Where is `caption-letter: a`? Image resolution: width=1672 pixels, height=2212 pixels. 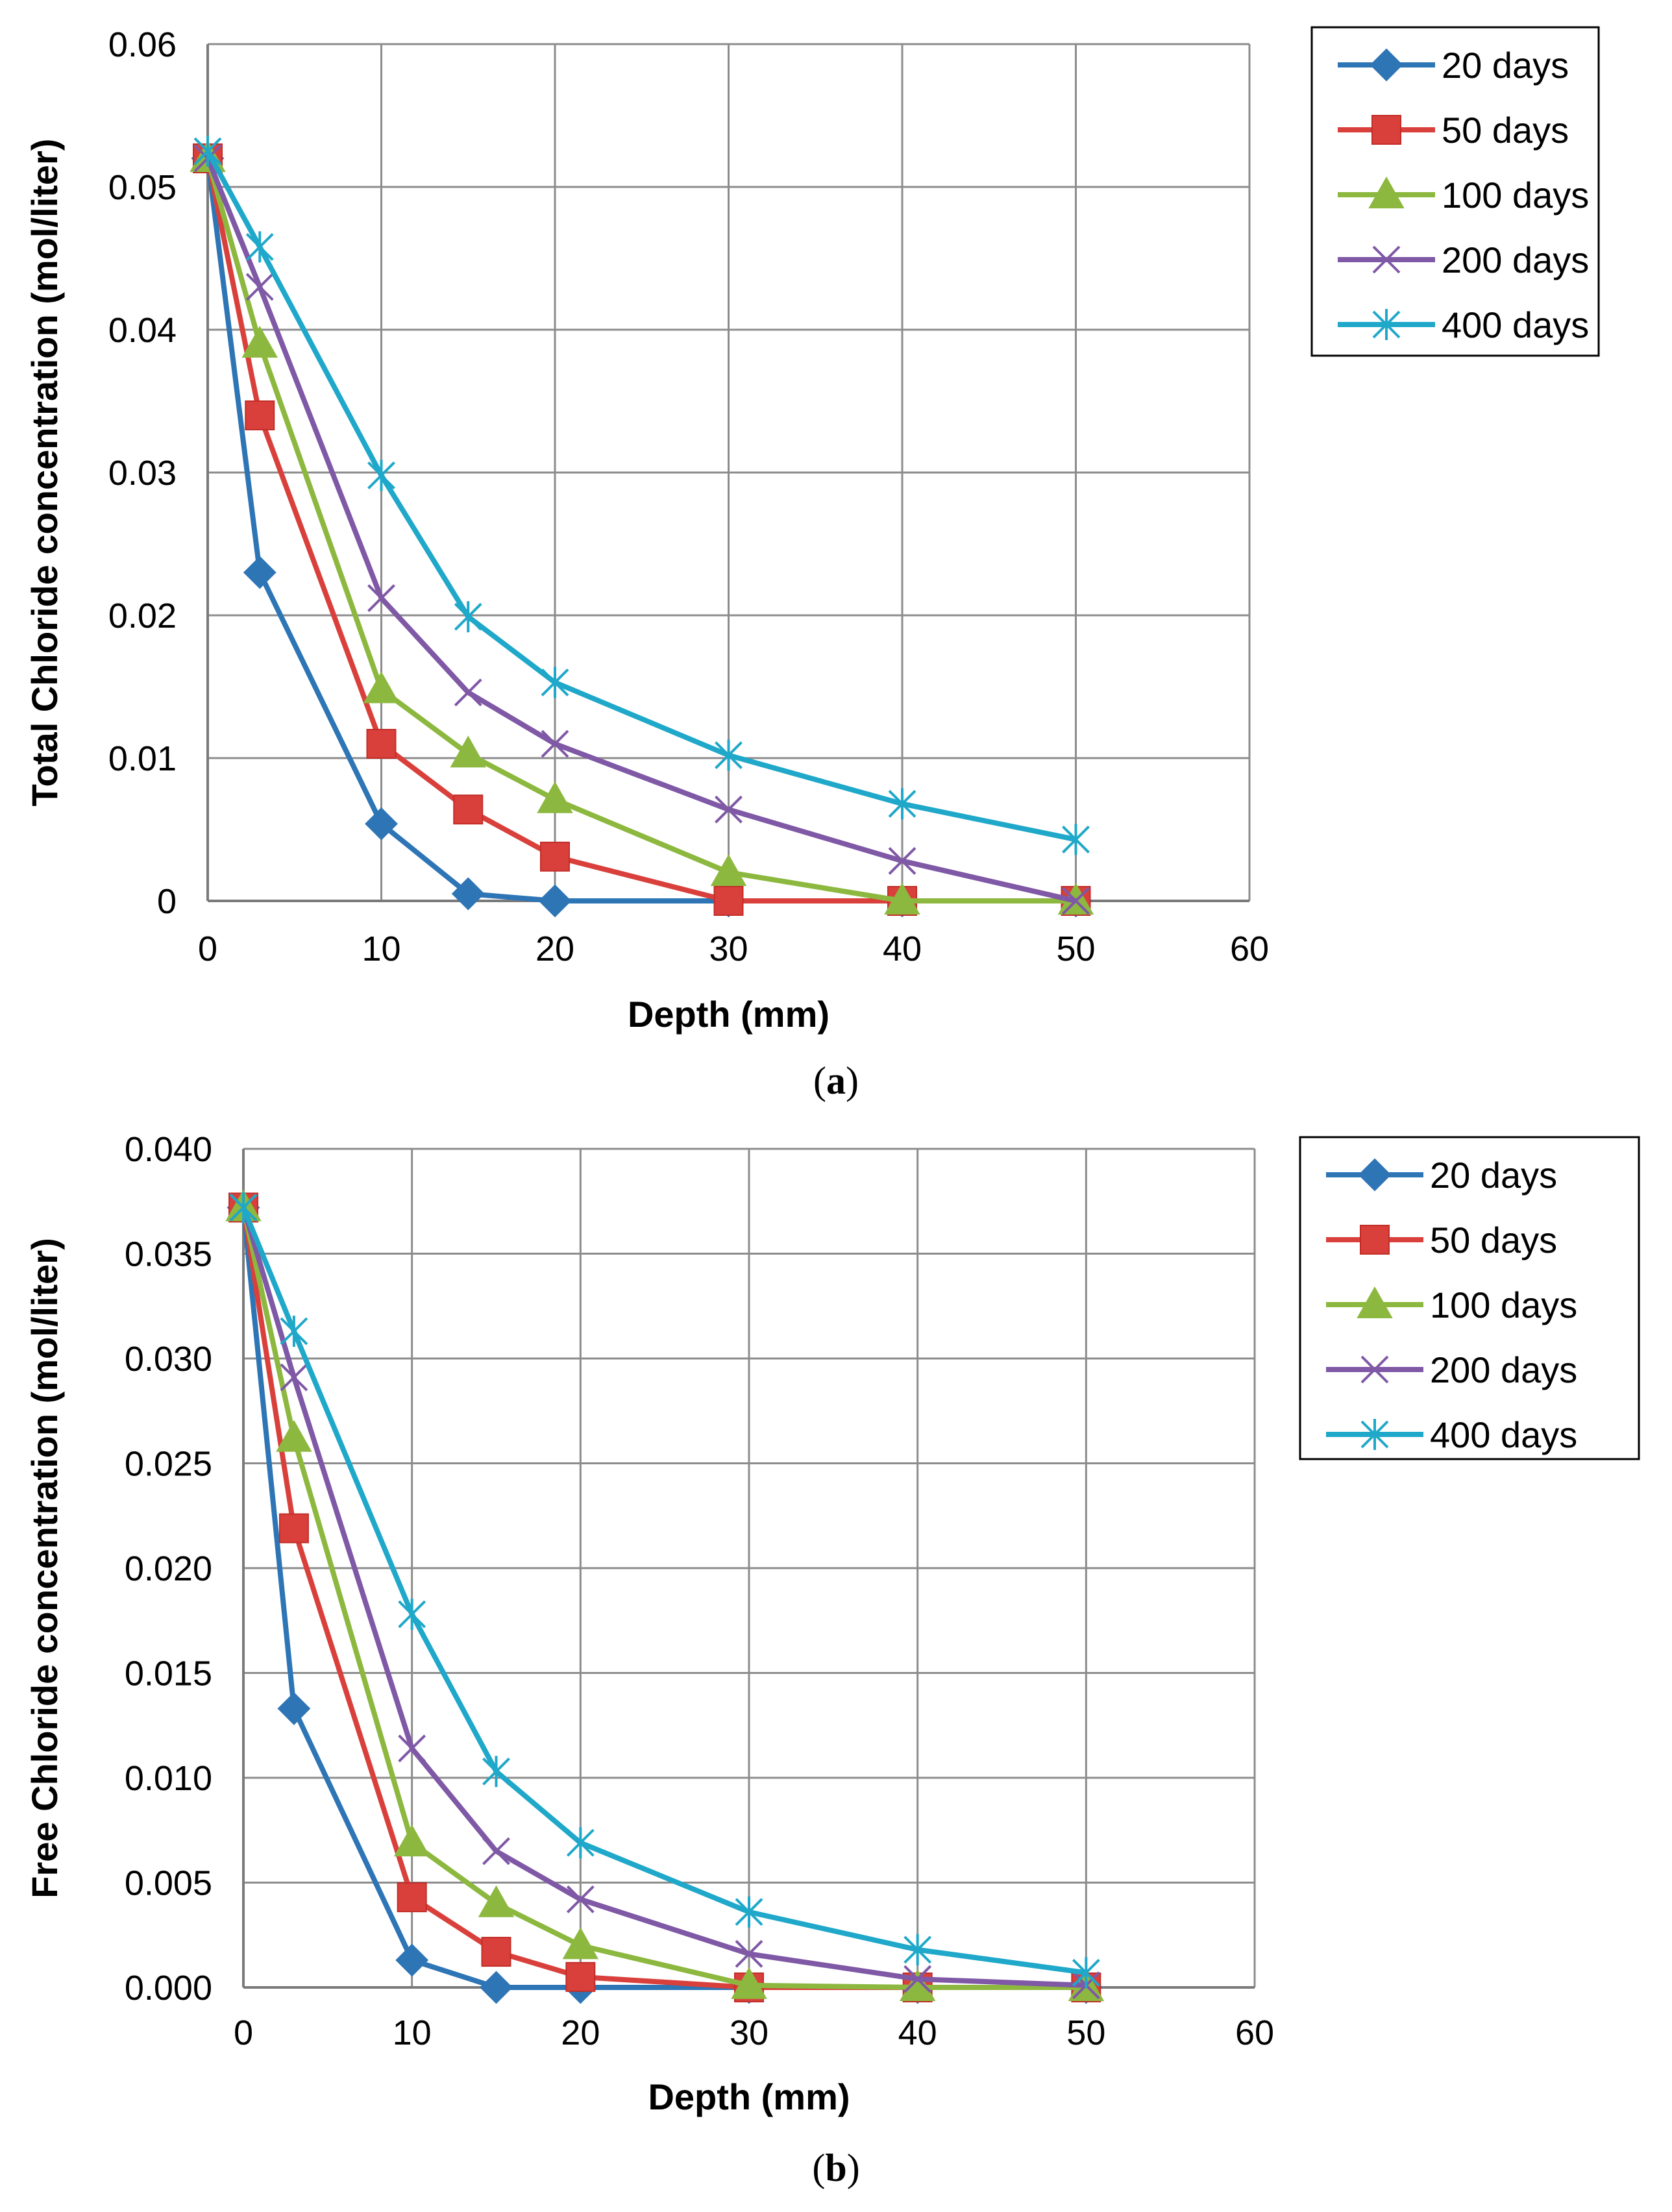 caption-letter: a is located at coordinates (836, 1080).